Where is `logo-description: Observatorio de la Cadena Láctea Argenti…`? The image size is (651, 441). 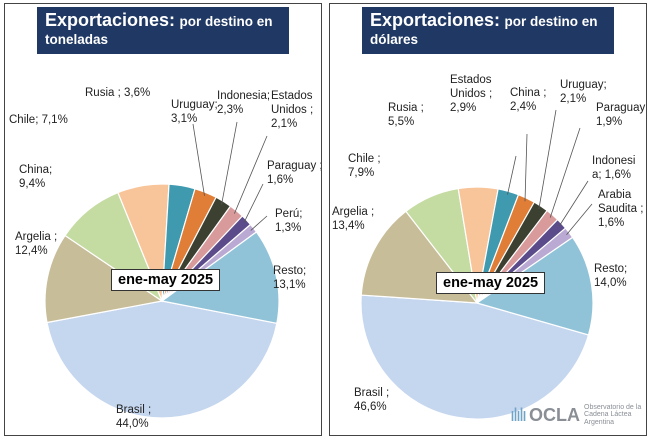
logo-description: Observatorio de la Cadena Láctea Argenti… is located at coordinates (613, 415).